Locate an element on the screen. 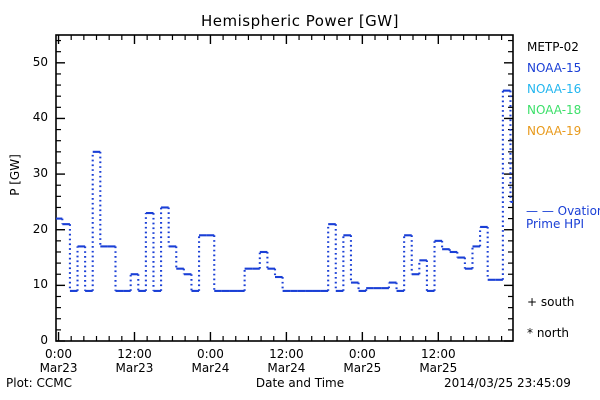  x-tick-label: 0:00 Mar24 is located at coordinates (210, 361).